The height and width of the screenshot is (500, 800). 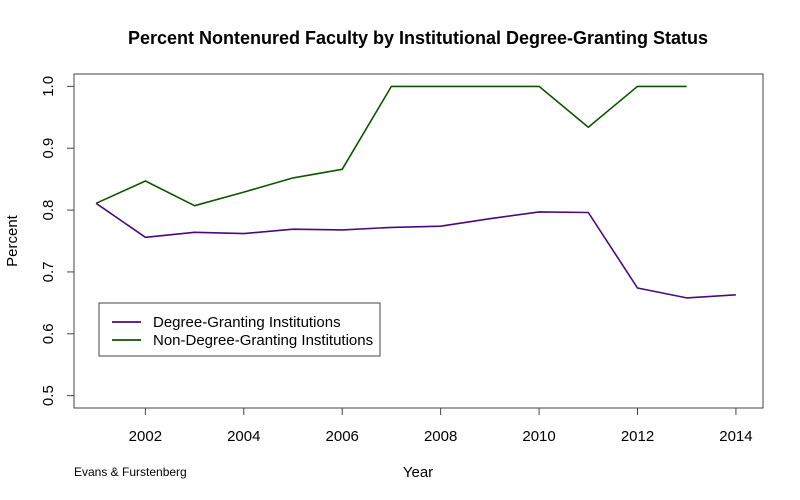 What do you see at coordinates (48, 271) in the screenshot?
I see `y-tick-label: 0.7` at bounding box center [48, 271].